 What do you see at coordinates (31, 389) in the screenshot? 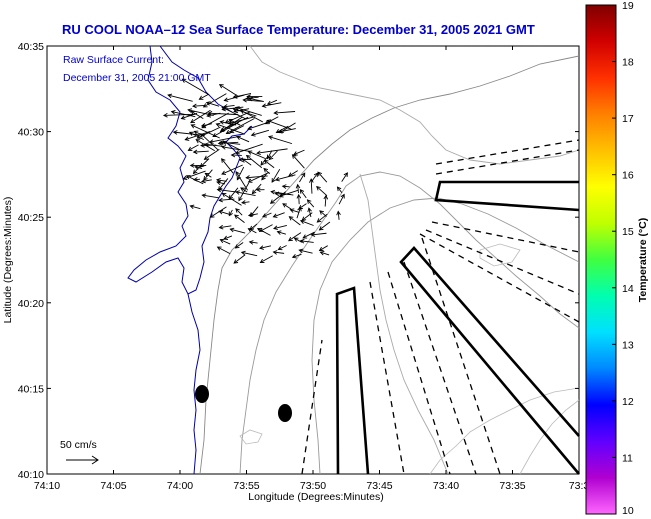
I see `y-tick-label: 40:15` at bounding box center [31, 389].